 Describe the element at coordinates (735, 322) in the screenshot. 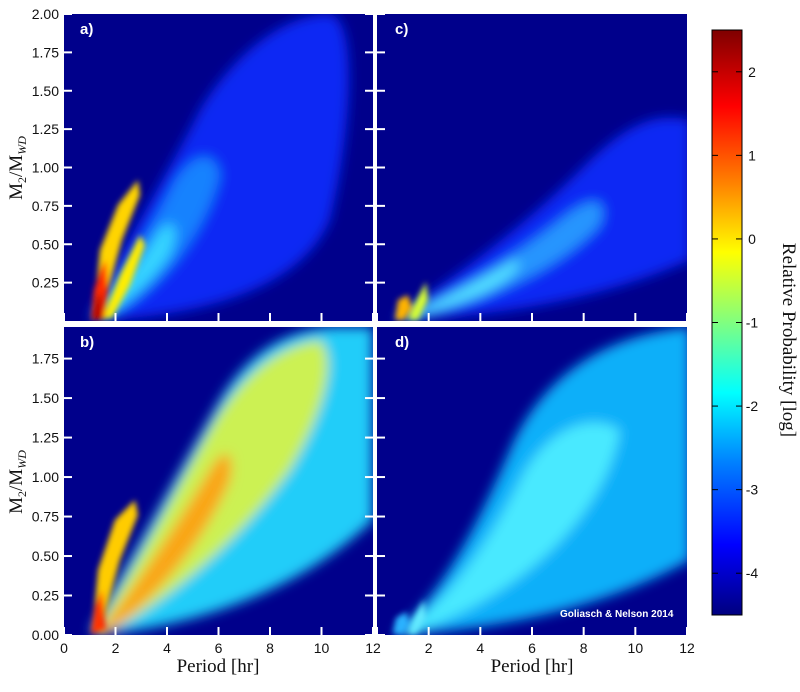

I see `colorbar-ticks: 2 1 0 -1 -2 -3 -4` at that location.